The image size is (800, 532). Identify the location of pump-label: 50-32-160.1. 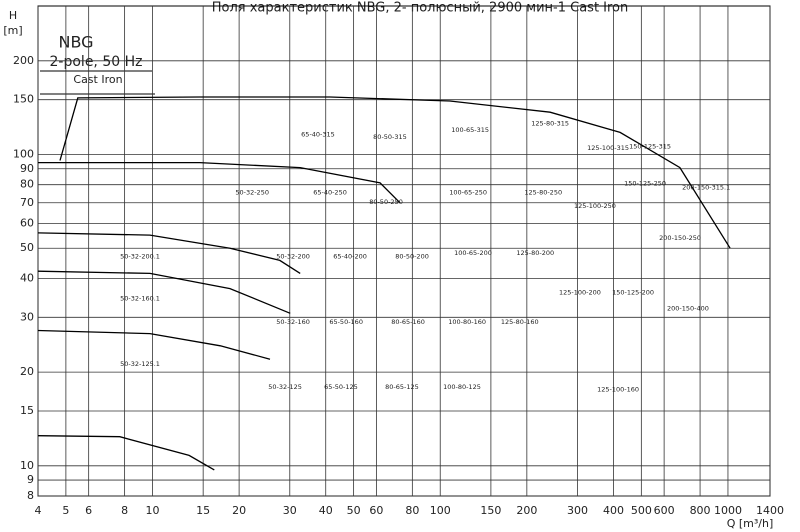
(140, 298).